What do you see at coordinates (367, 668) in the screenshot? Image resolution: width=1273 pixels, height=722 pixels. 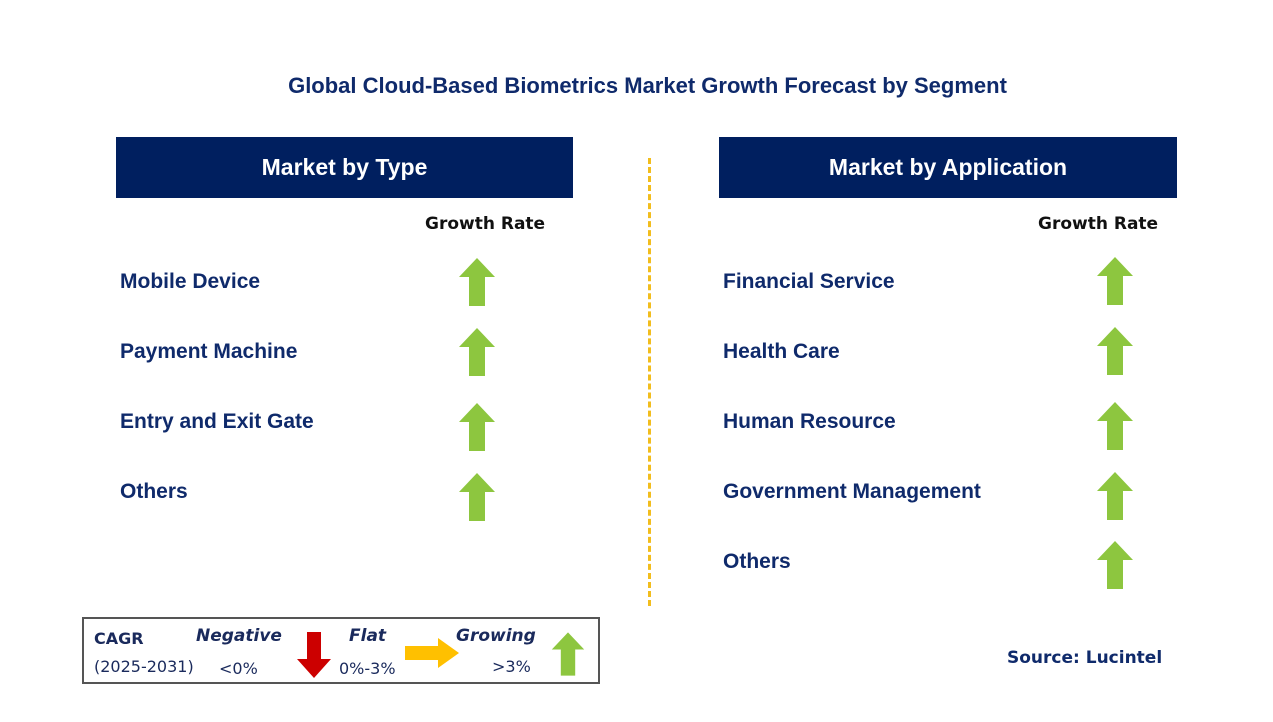 I see `legend-flat-range: 0%-3%` at bounding box center [367, 668].